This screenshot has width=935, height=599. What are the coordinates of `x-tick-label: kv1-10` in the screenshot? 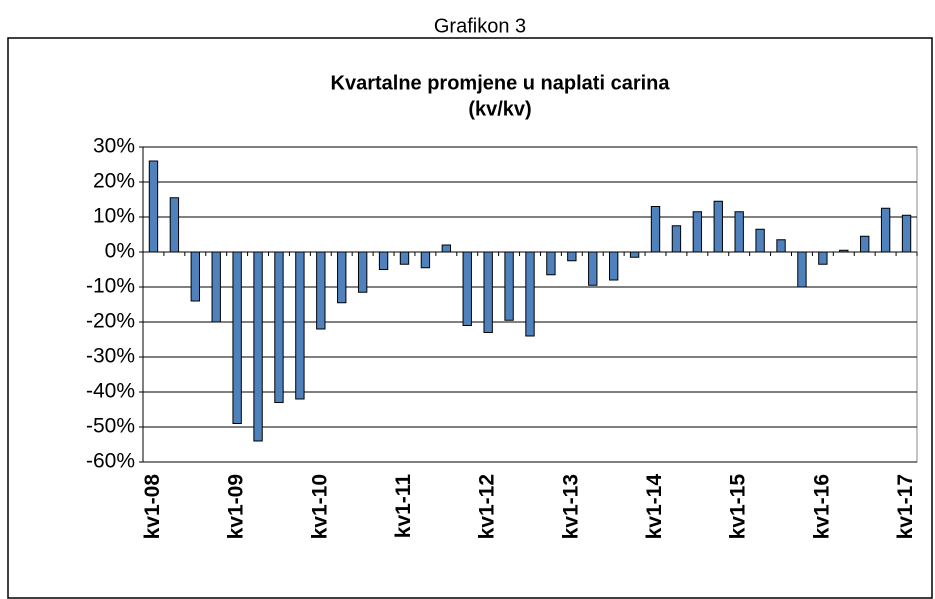 It's located at (319, 506).